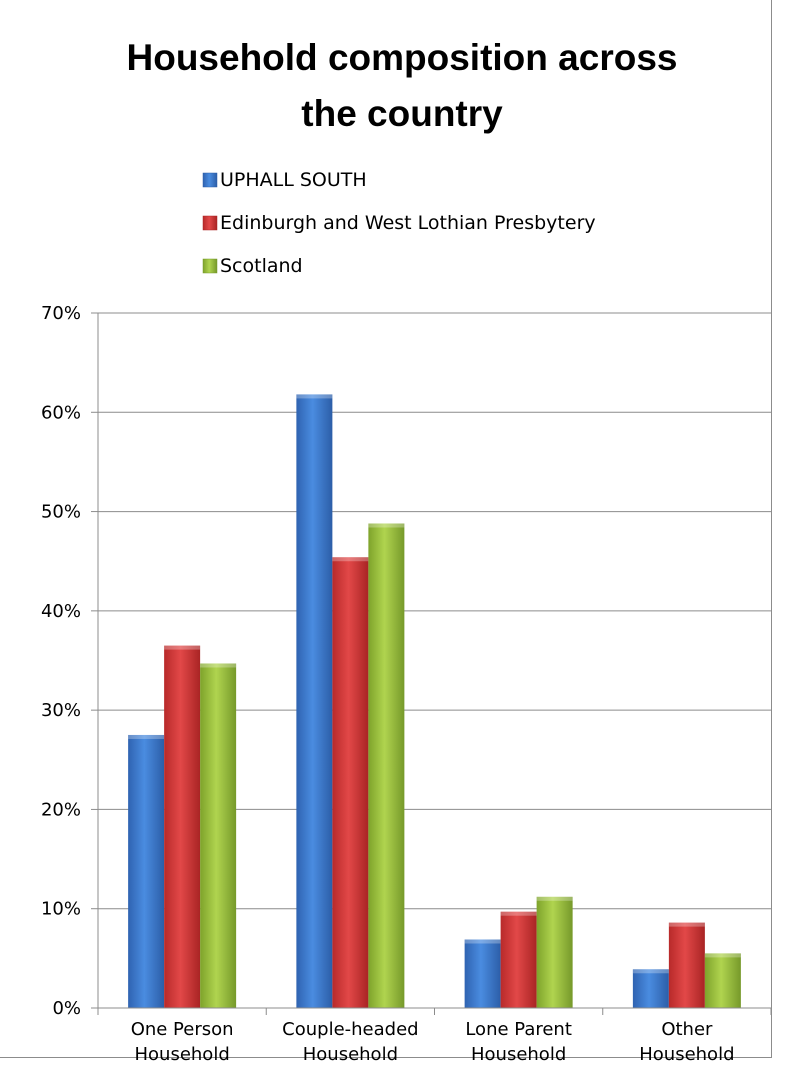  What do you see at coordinates (518, 1029) in the screenshot?
I see `x-category-label: Lone Parent` at bounding box center [518, 1029].